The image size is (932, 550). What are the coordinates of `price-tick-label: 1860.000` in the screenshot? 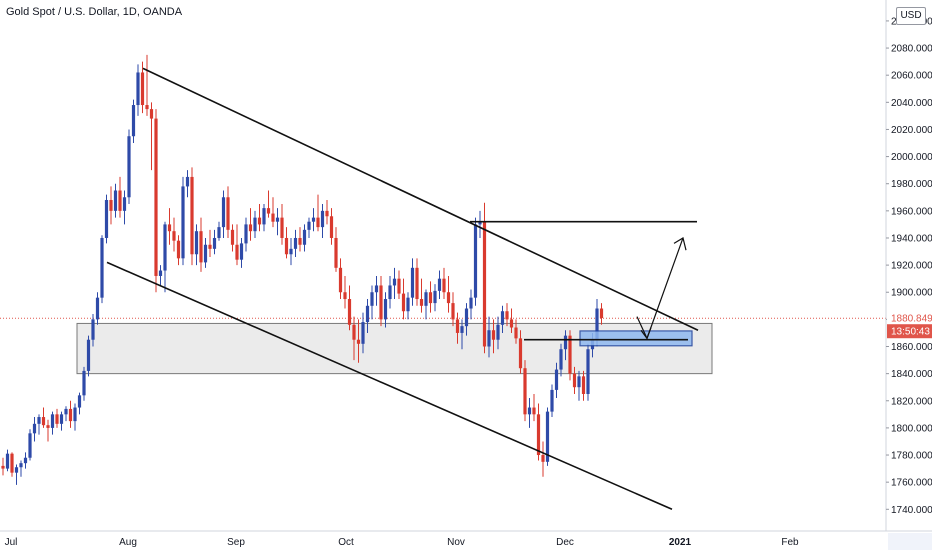 It's located at (911, 347).